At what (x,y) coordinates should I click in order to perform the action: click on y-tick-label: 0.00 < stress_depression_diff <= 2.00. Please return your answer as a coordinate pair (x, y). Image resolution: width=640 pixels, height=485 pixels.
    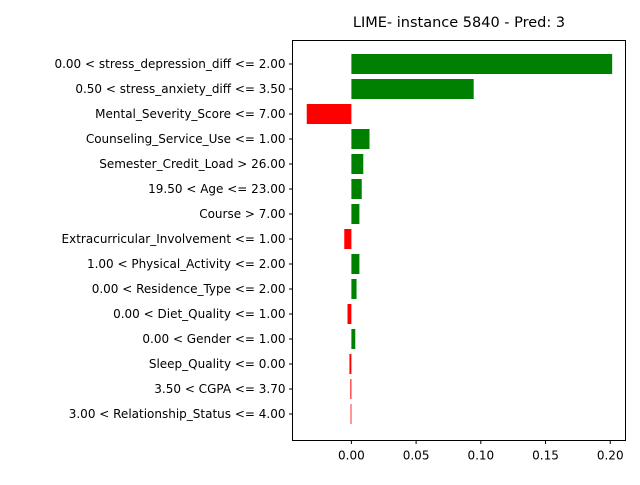
    Looking at the image, I should click on (169, 64).